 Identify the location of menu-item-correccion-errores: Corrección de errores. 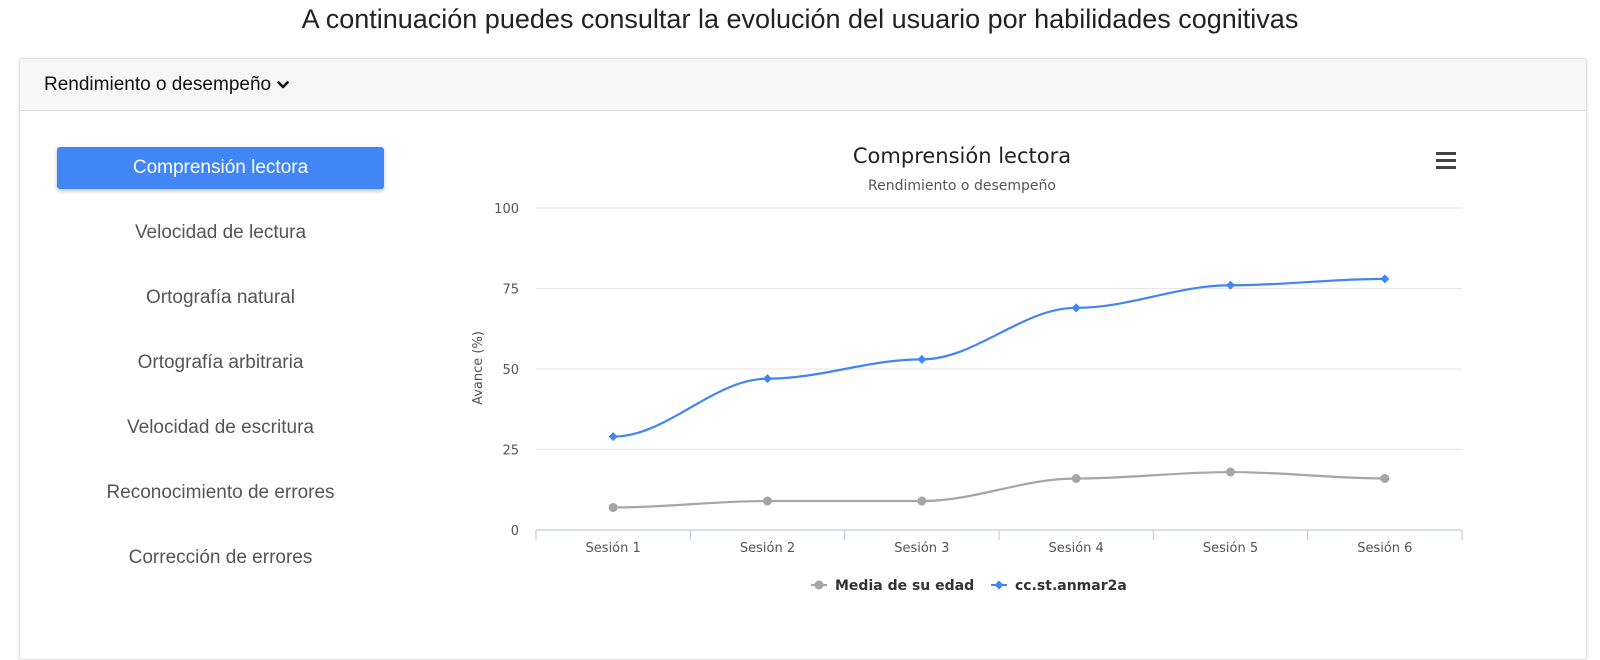
(220, 557).